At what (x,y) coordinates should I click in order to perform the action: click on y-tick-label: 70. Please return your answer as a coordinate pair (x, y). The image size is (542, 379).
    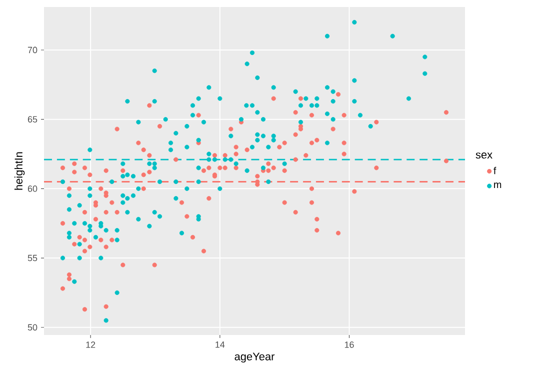
    Looking at the image, I should click on (33, 50).